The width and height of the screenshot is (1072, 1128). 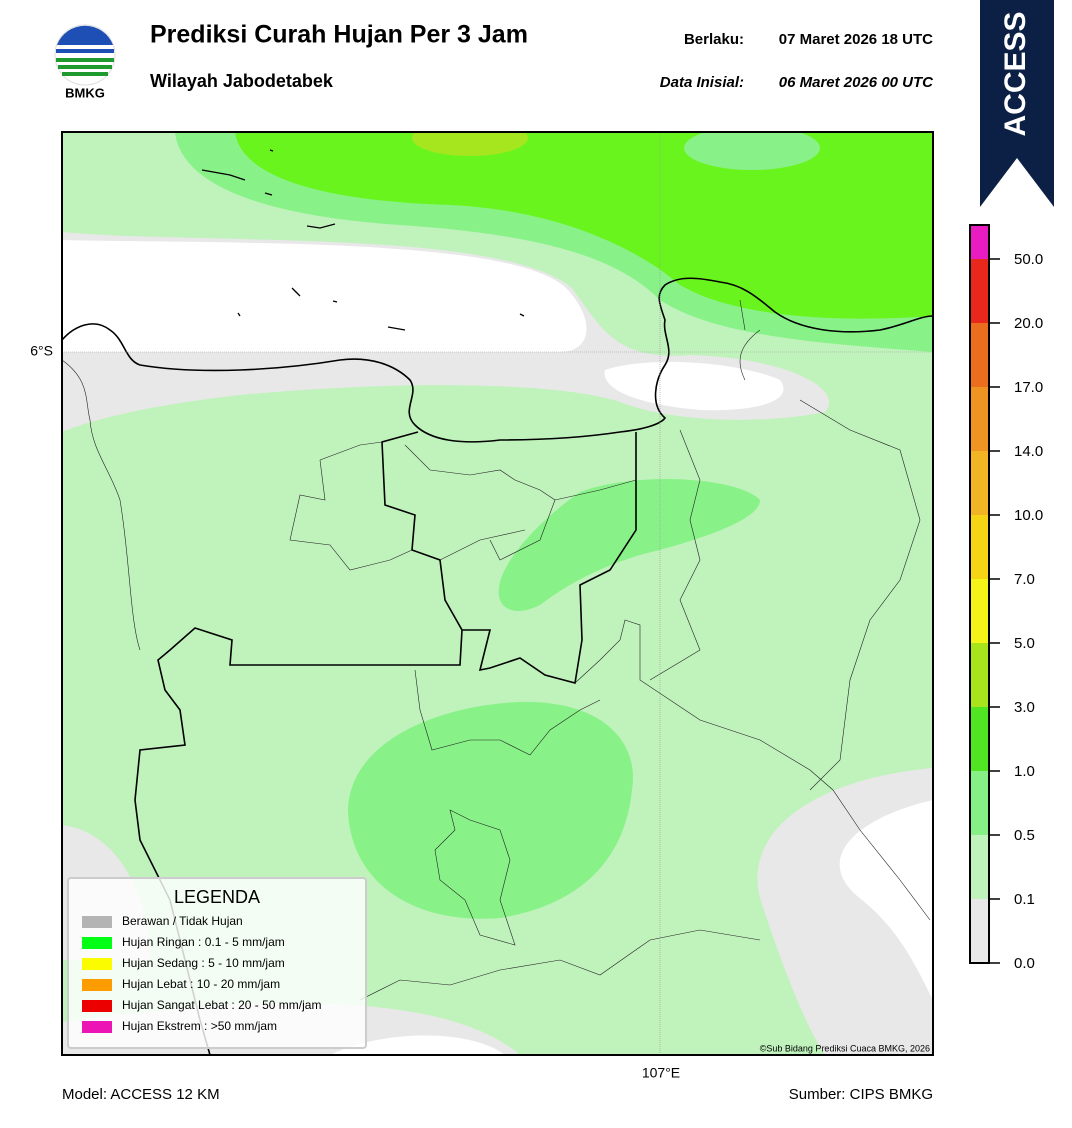 What do you see at coordinates (203, 963) in the screenshot?
I see `legend-label: Hujan Sedang : 5 - 10 mm/jam` at bounding box center [203, 963].